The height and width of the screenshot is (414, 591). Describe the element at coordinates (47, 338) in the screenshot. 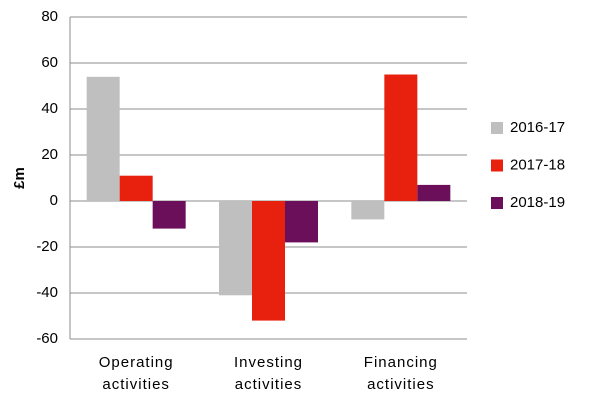

I see `y-tick-label: -60` at that location.